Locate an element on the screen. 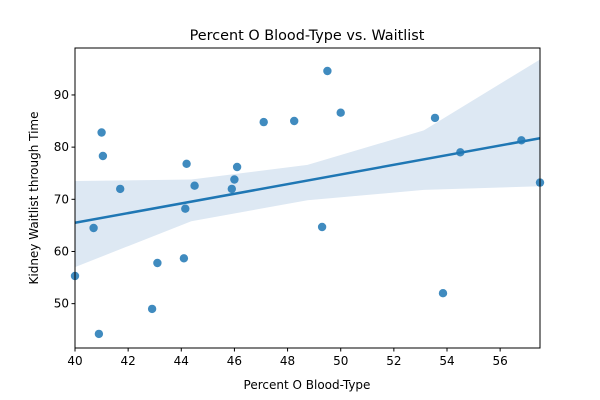 The height and width of the screenshot is (400, 600). x-tick-label: 48 is located at coordinates (287, 361).